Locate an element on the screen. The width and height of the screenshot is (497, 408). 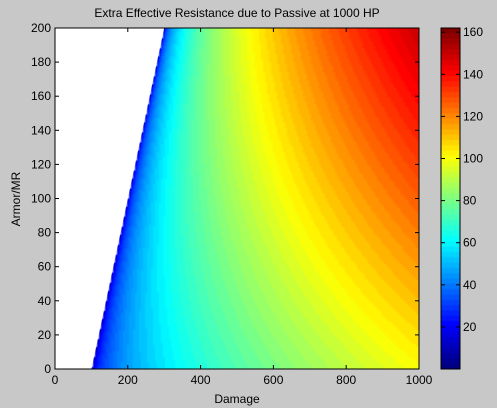
colorbar-frame is located at coordinates (450, 198).